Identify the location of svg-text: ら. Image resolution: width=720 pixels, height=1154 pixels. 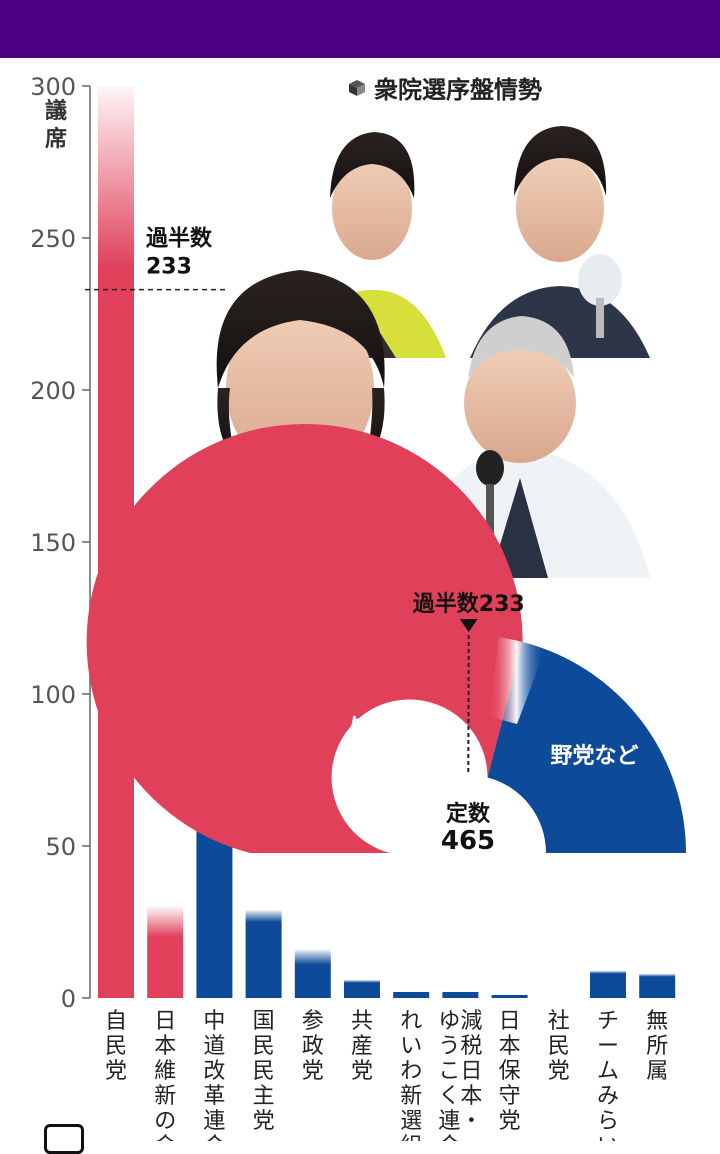
(608, 1121).